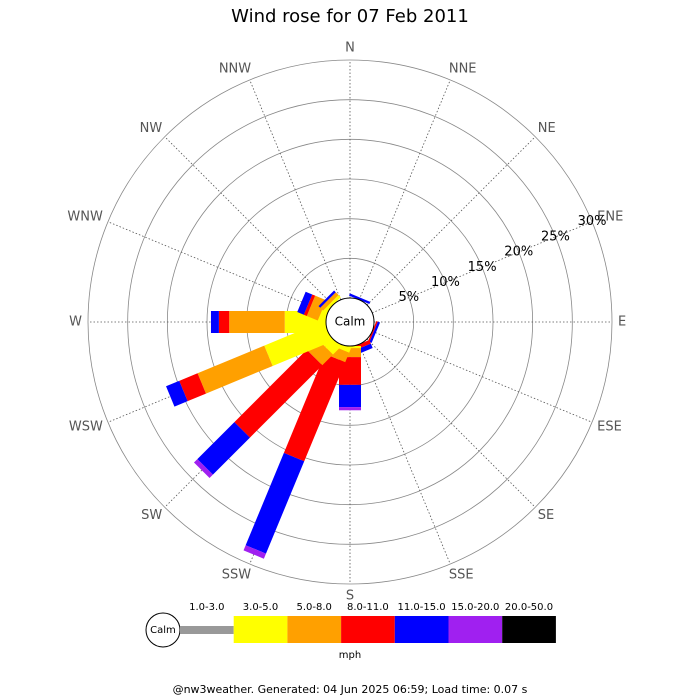 The height and width of the screenshot is (700, 700). I want to click on direction-label: SSE, so click(461, 575).